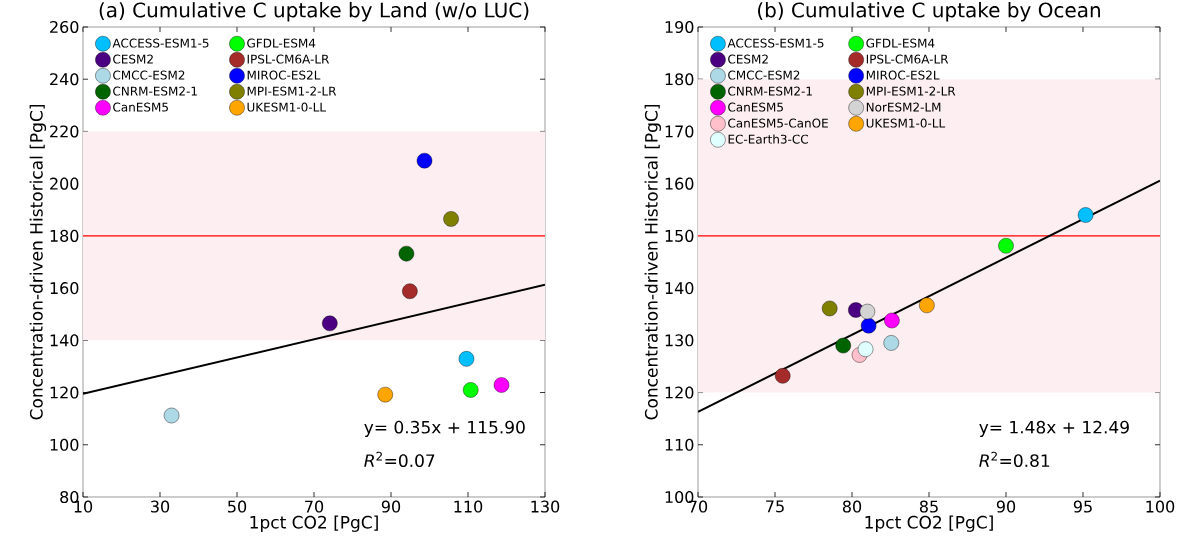  I want to click on x-tick-label: 80, so click(852, 506).